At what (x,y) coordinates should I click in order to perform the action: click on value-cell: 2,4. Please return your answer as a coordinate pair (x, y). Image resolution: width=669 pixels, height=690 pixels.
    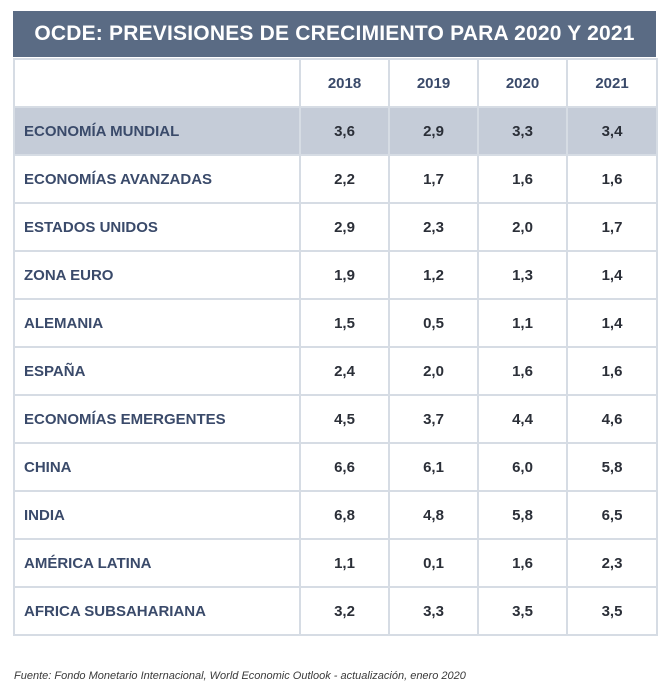
    Looking at the image, I should click on (344, 371).